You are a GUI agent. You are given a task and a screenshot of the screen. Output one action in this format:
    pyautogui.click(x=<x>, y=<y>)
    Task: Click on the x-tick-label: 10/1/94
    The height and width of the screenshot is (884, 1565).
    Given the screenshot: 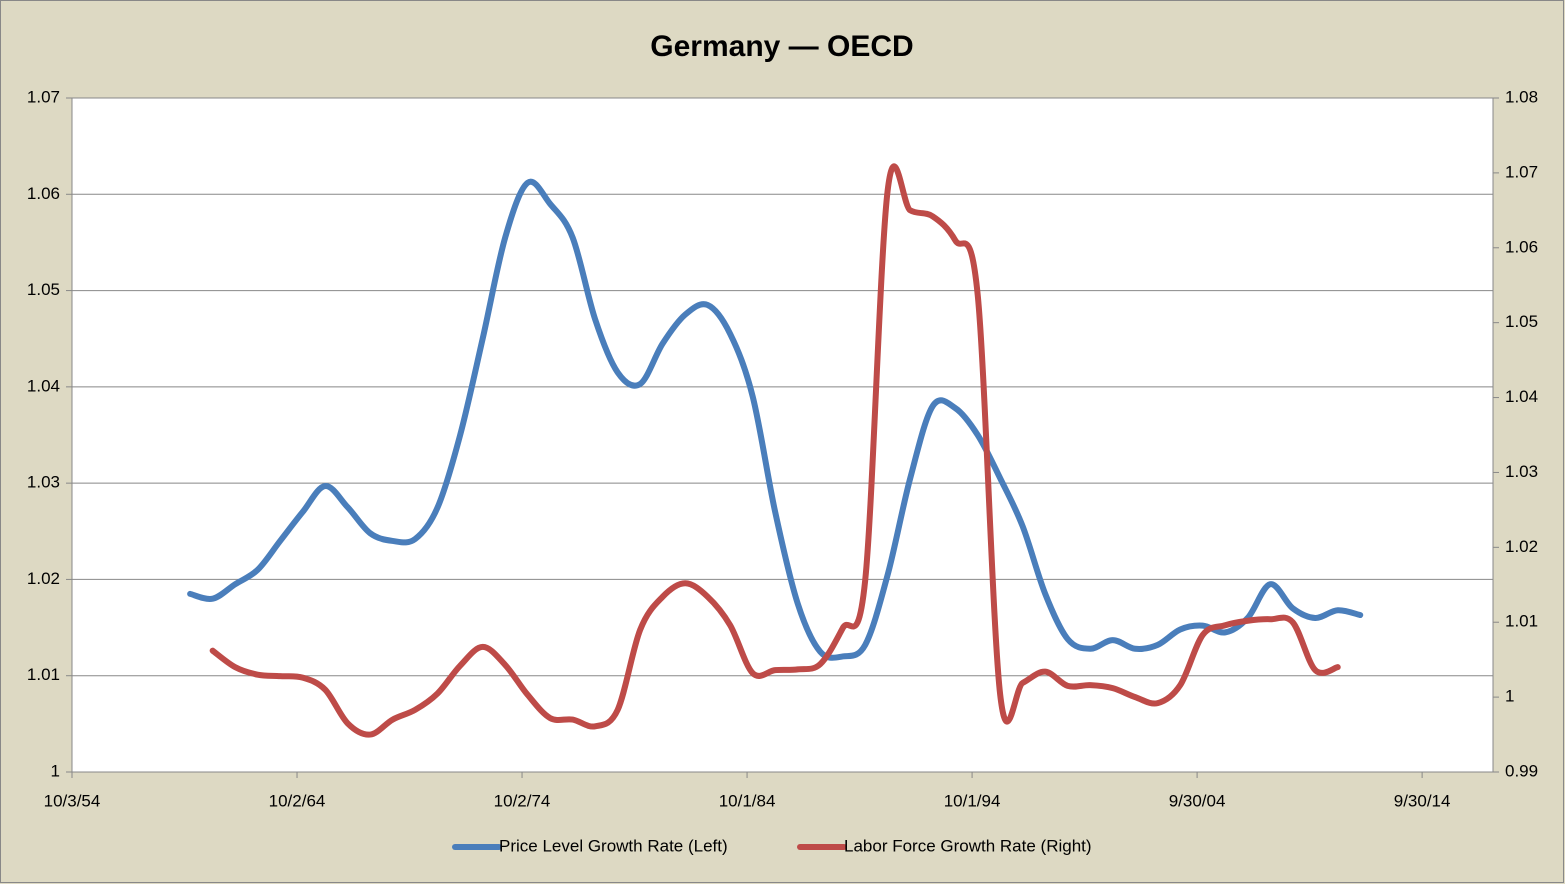 What is the action you would take?
    pyautogui.click(x=972, y=800)
    